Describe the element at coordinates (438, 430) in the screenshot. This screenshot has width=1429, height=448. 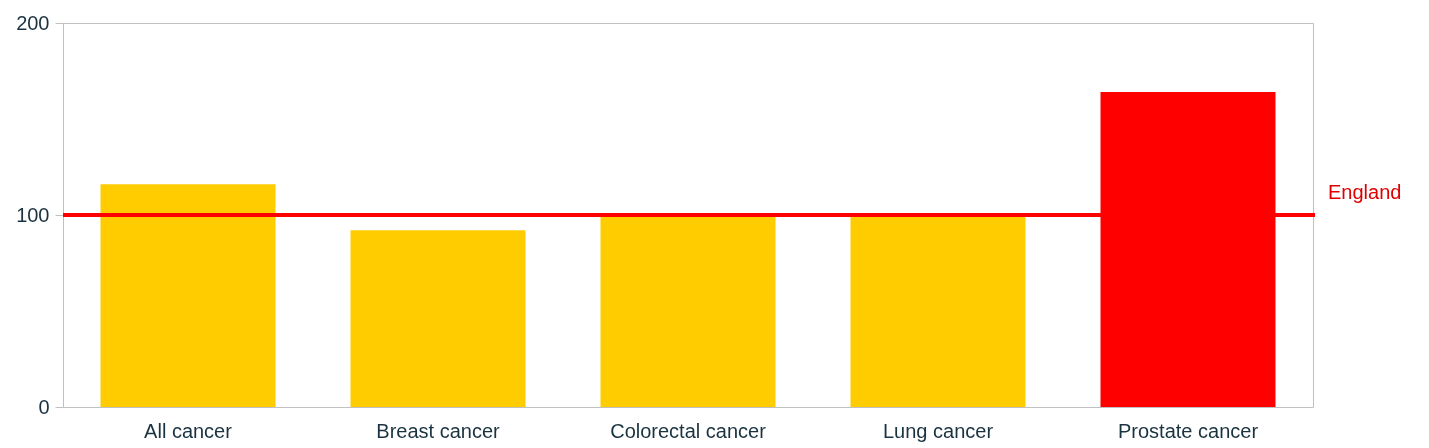
I see `x-tick-label: Breast cancer` at that location.